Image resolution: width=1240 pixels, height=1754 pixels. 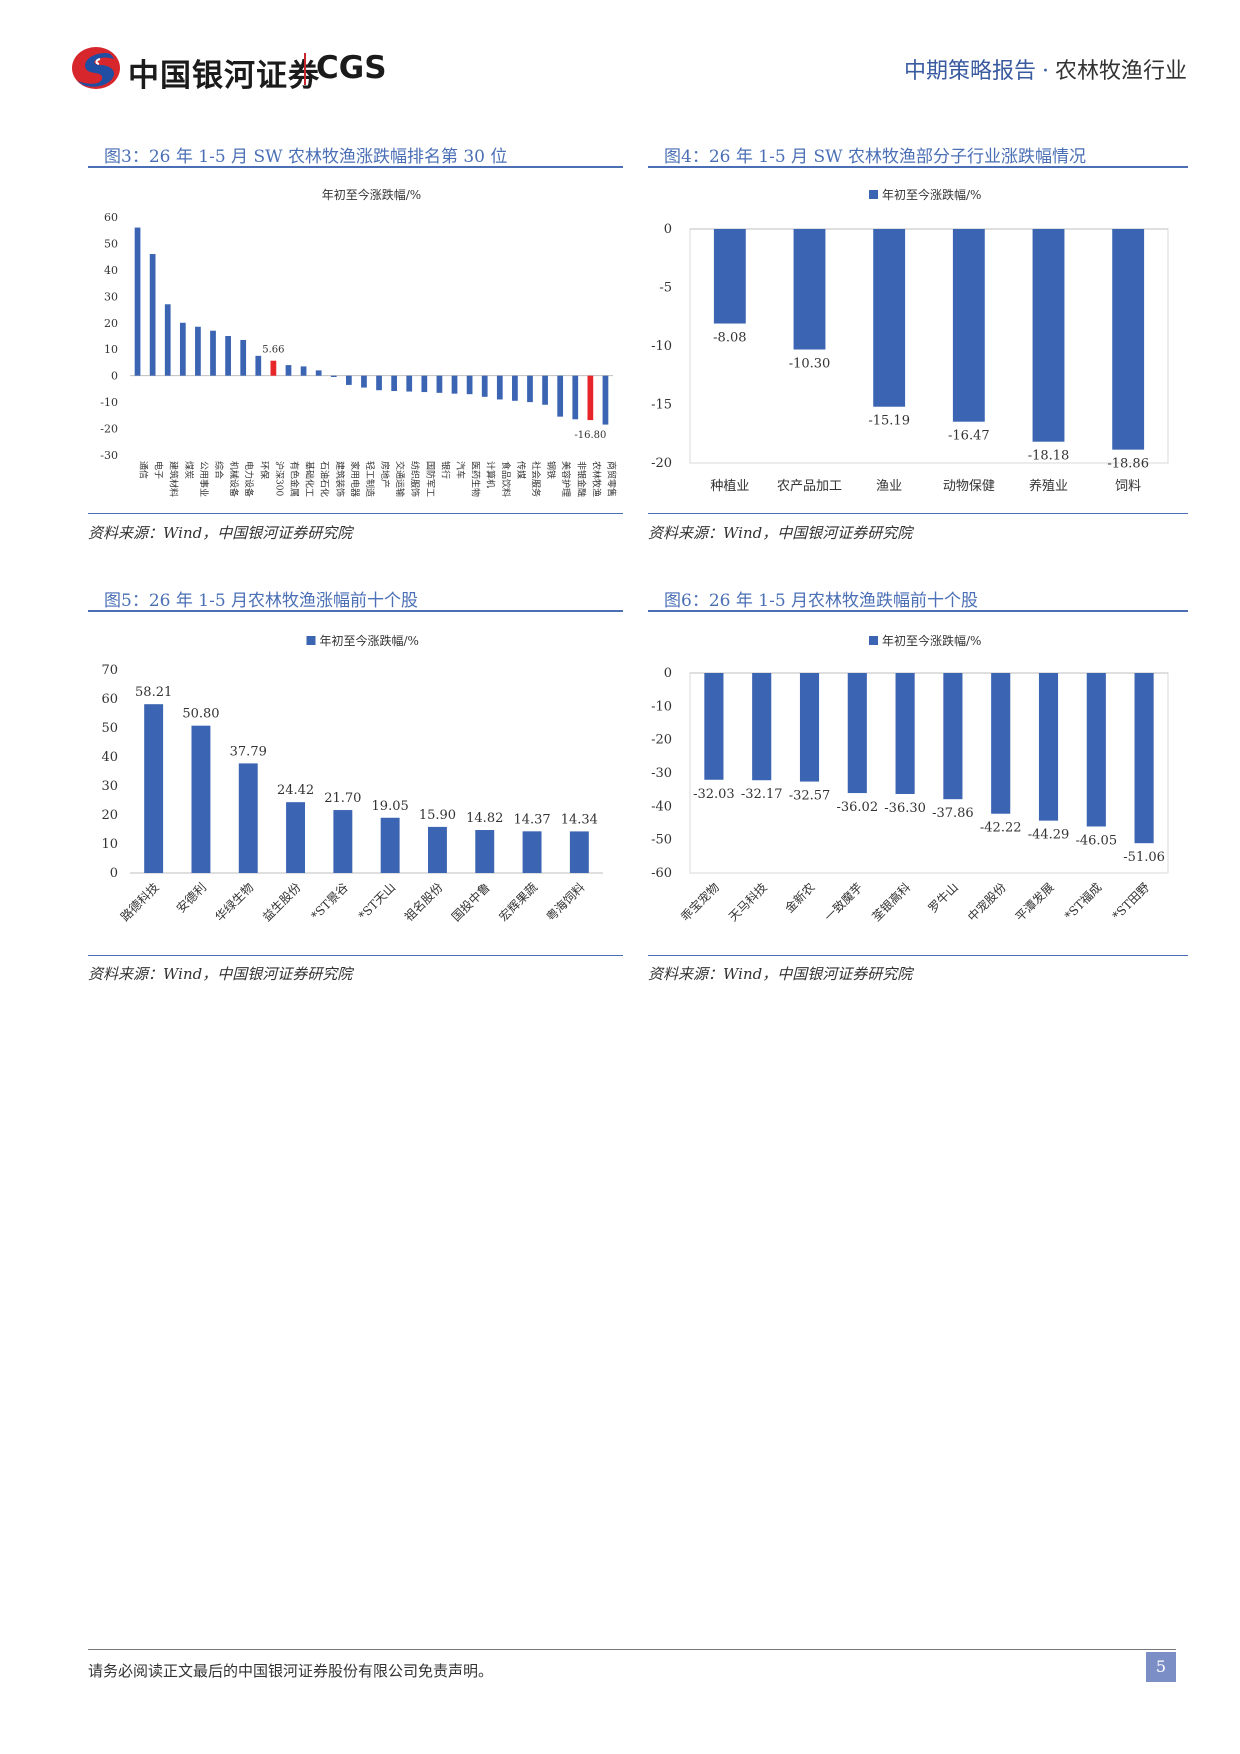 What do you see at coordinates (159, 470) in the screenshot?
I see `category-label: 电子` at bounding box center [159, 470].